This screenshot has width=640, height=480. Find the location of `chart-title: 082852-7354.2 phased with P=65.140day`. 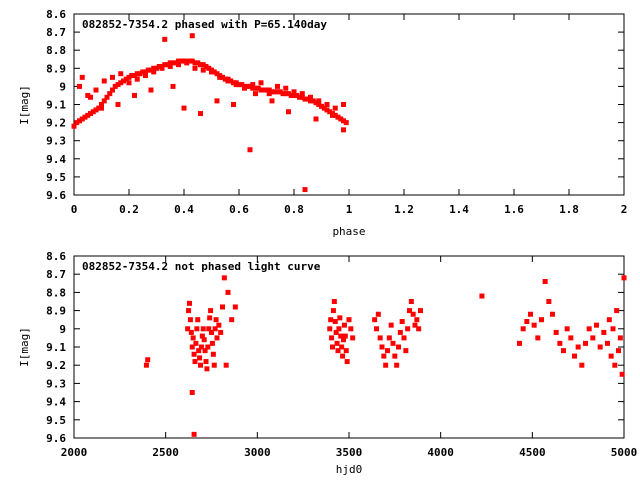

chart-title: 082852-7354.2 phased with P=65.140day is located at coordinates (204, 24).